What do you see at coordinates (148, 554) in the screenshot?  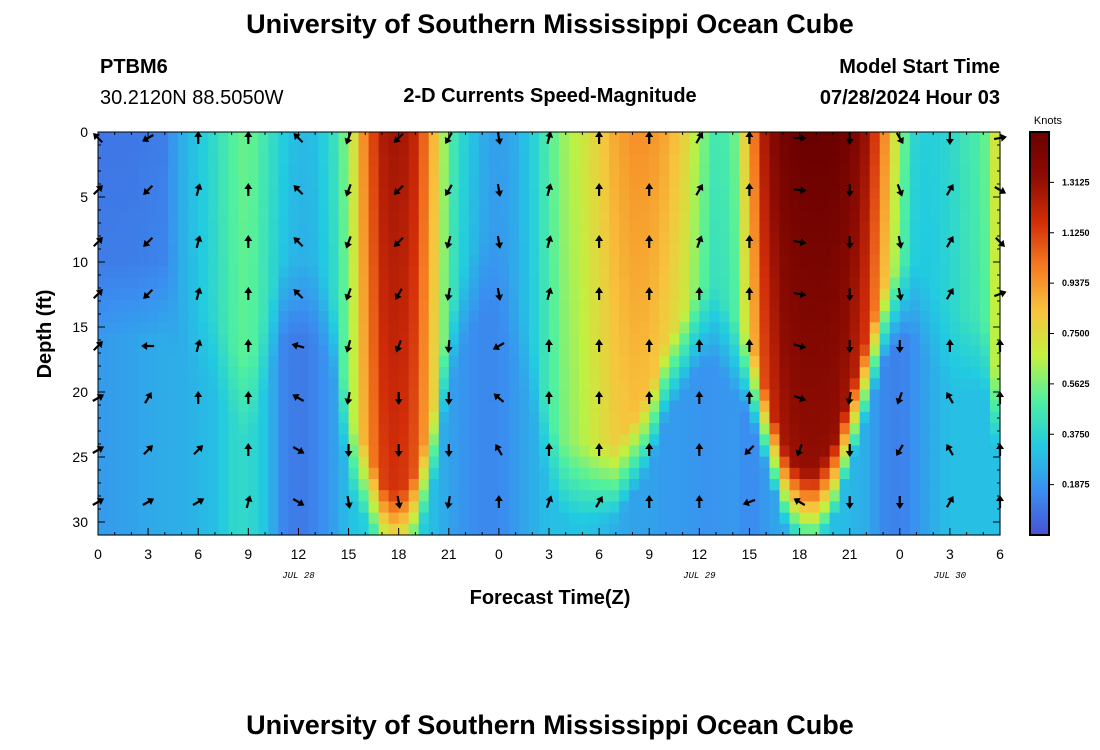 I see `x-tick-label: 3` at bounding box center [148, 554].